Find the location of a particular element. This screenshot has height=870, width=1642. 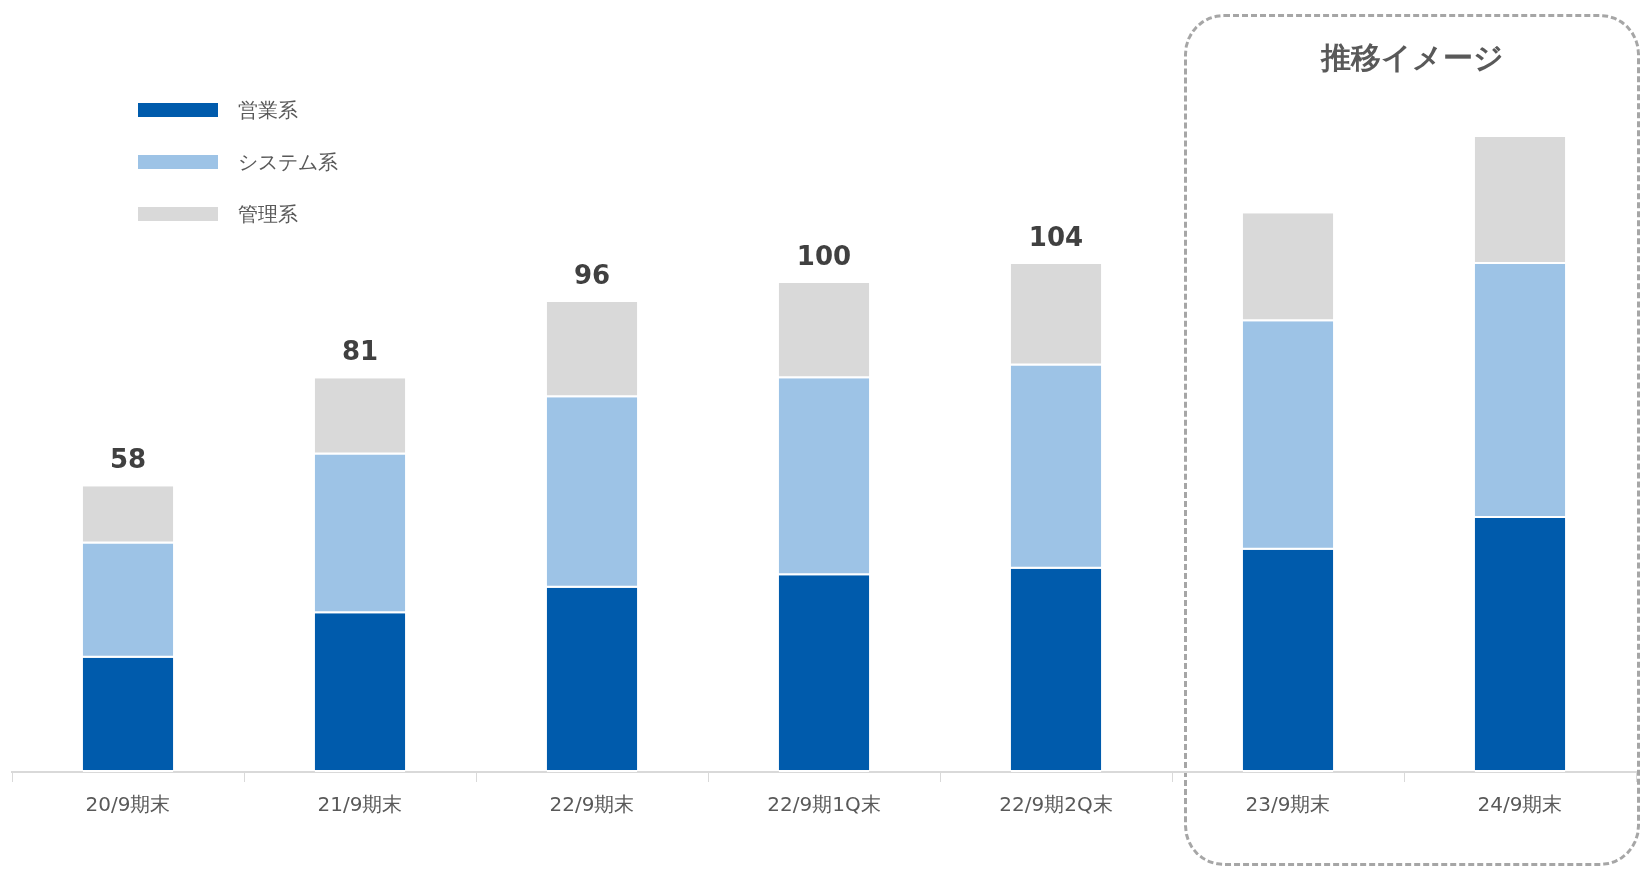

legend-label: システム系 is located at coordinates (288, 162).